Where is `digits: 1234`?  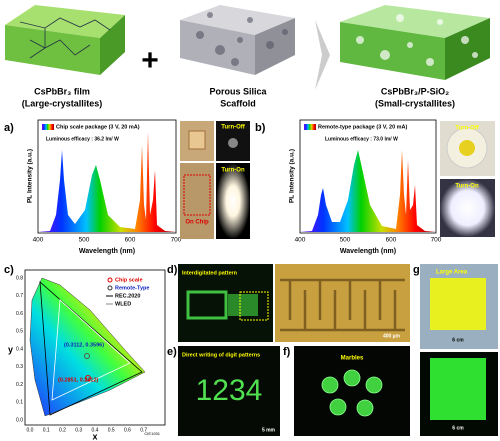 digits: 1234 is located at coordinates (229, 390).